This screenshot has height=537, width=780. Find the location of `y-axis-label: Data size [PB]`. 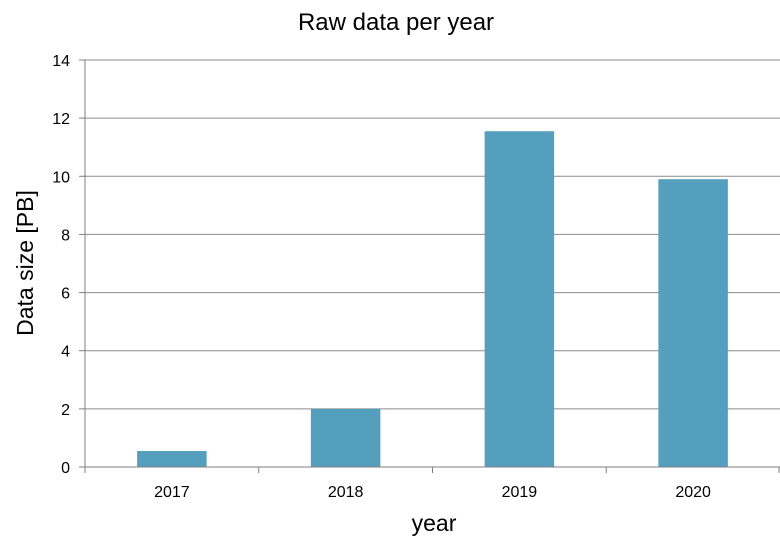

y-axis-label: Data size [PB] is located at coordinates (25, 263).